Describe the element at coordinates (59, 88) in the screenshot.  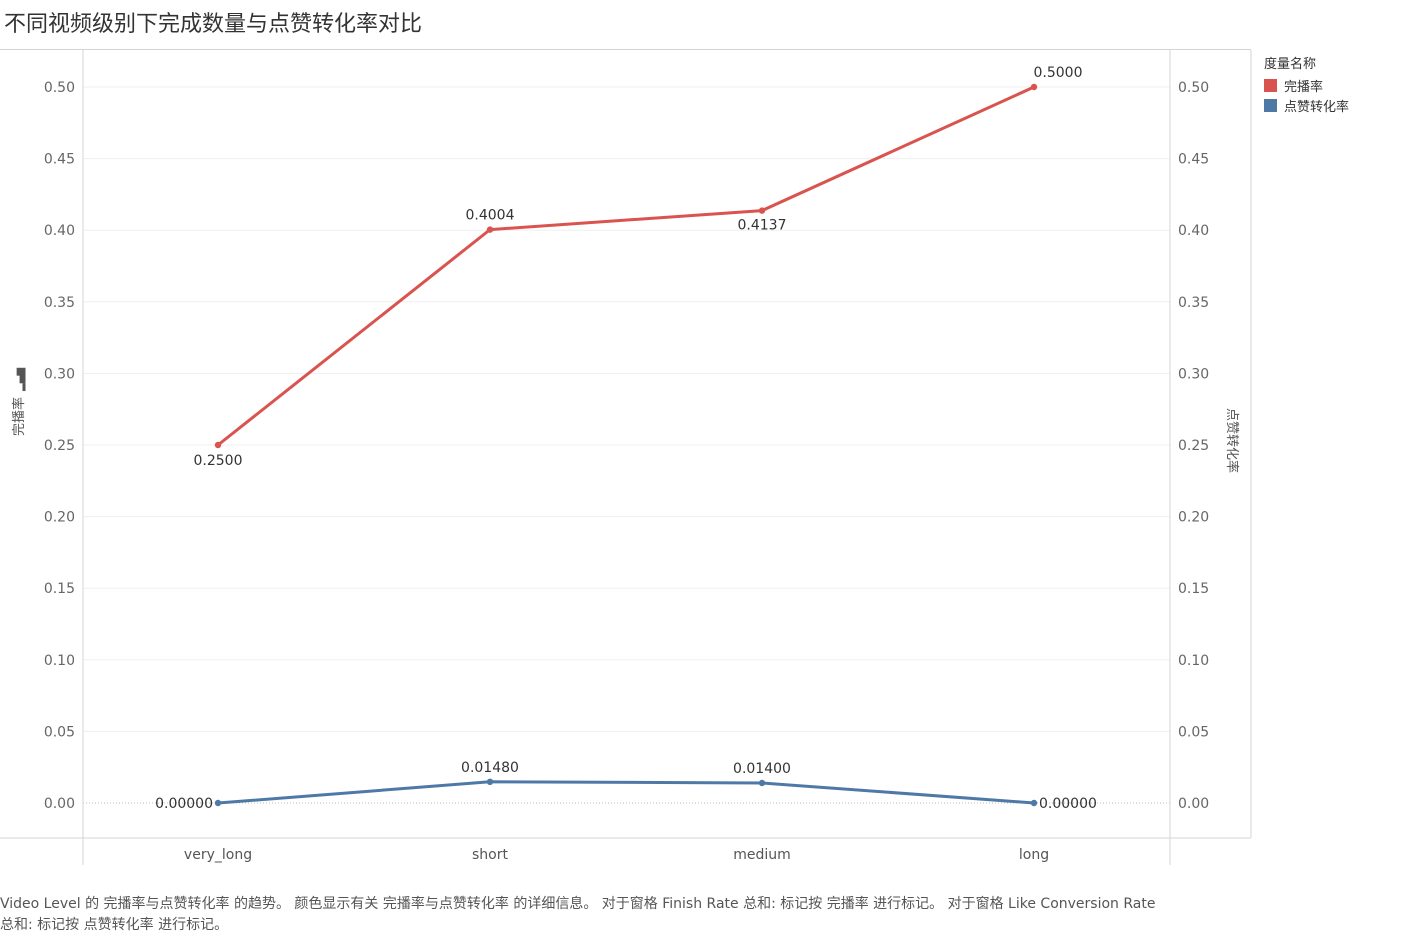
I see `left-tick-label: 0.50` at that location.